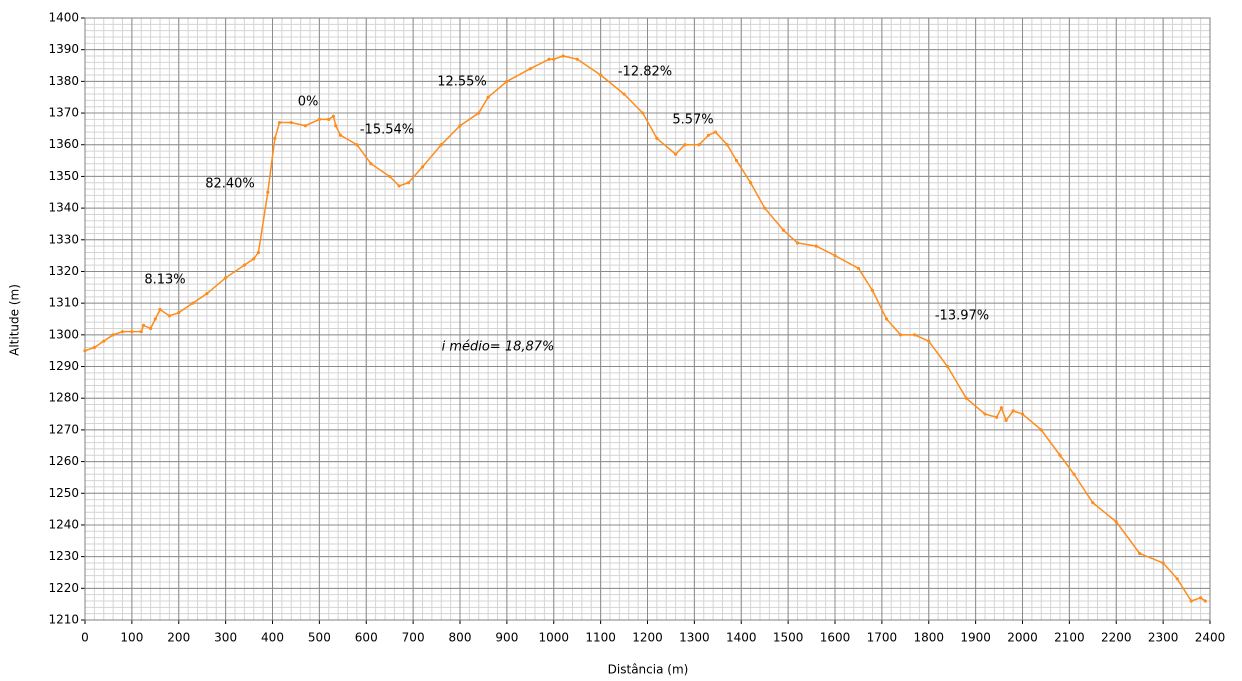 This screenshot has width=1242, height=681. I want to click on x-tick-label: 700, so click(413, 638).